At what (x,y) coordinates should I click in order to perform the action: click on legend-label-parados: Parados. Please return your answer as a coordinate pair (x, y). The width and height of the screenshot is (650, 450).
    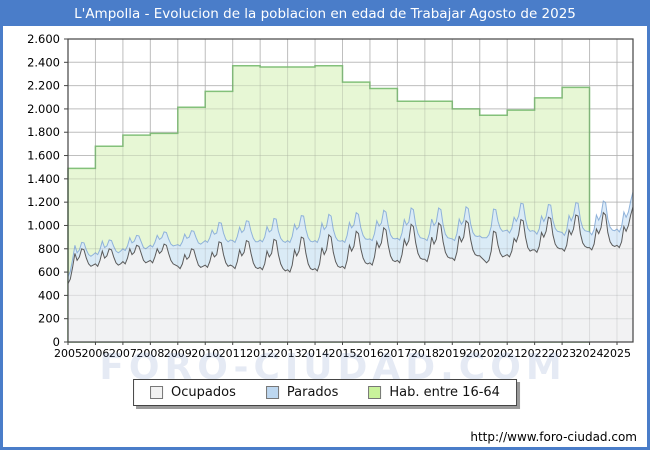
    Looking at the image, I should click on (312, 392).